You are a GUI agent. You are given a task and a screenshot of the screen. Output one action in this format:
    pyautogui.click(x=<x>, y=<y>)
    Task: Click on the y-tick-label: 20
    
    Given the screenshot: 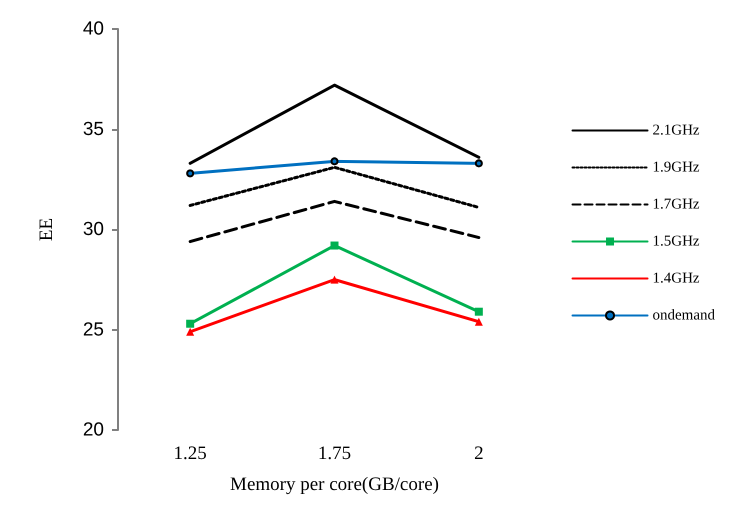 What is the action you would take?
    pyautogui.click(x=93, y=430)
    